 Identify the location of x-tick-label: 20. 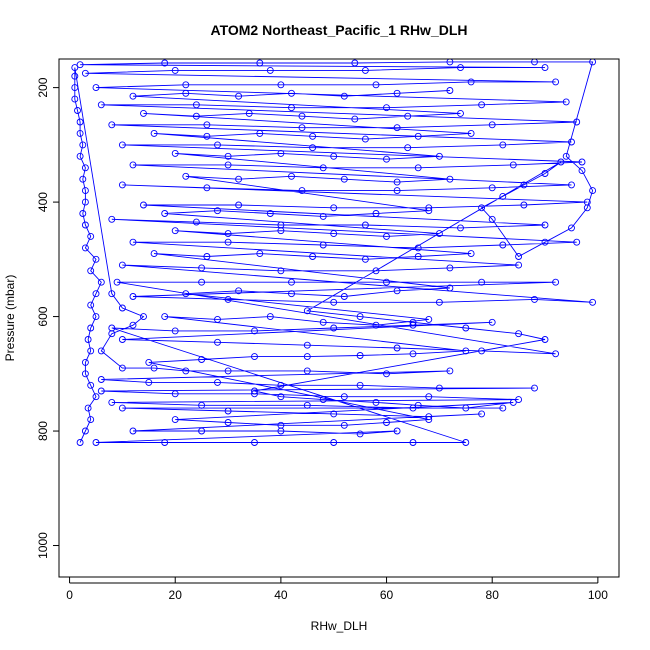
(176, 595).